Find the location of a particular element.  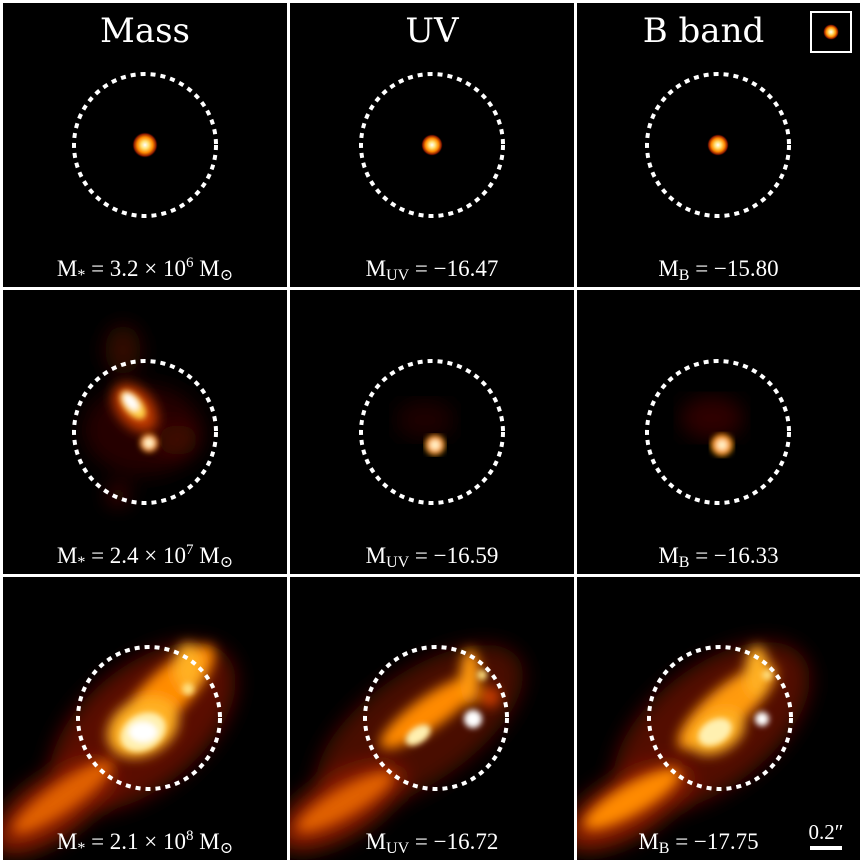

panel-bband-row2: MB = −16.33 is located at coordinates (718, 432).